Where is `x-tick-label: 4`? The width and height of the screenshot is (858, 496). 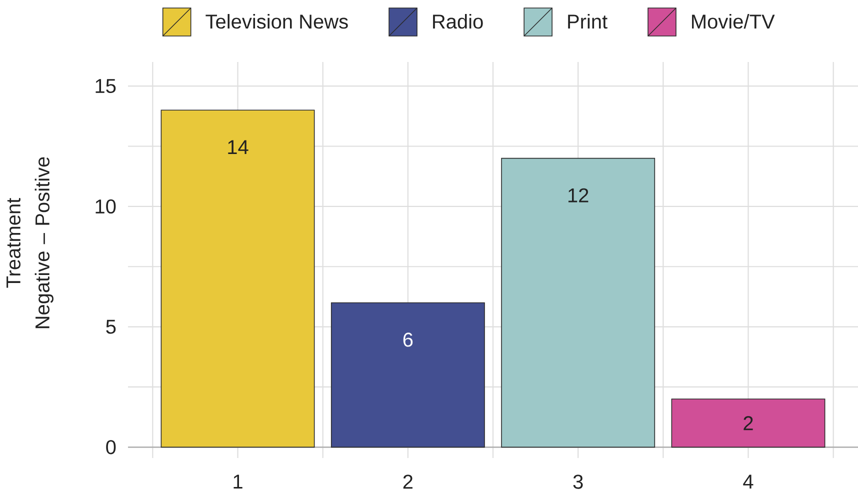 x-tick-label: 4 is located at coordinates (748, 481).